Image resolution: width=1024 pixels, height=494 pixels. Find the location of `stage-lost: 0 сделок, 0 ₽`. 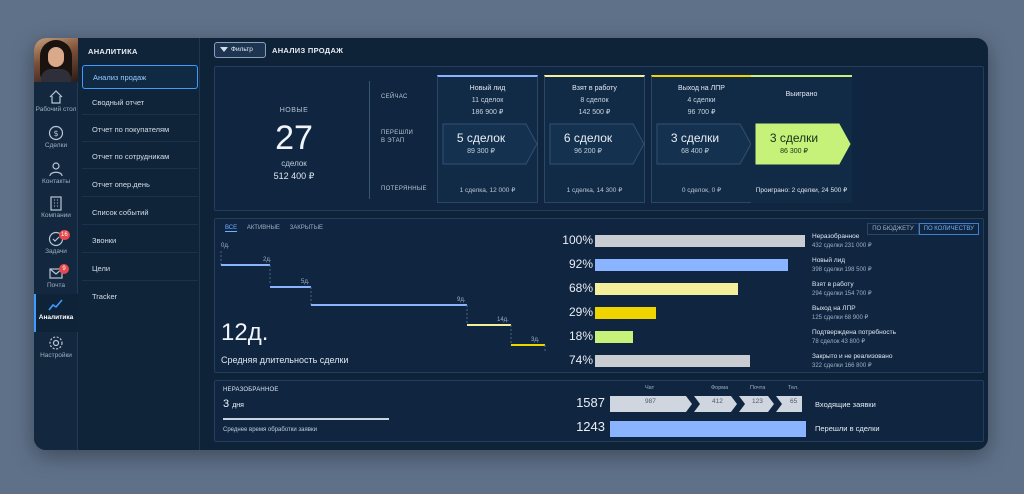

stage-lost: 0 сделок, 0 ₽ is located at coordinates (701, 190).